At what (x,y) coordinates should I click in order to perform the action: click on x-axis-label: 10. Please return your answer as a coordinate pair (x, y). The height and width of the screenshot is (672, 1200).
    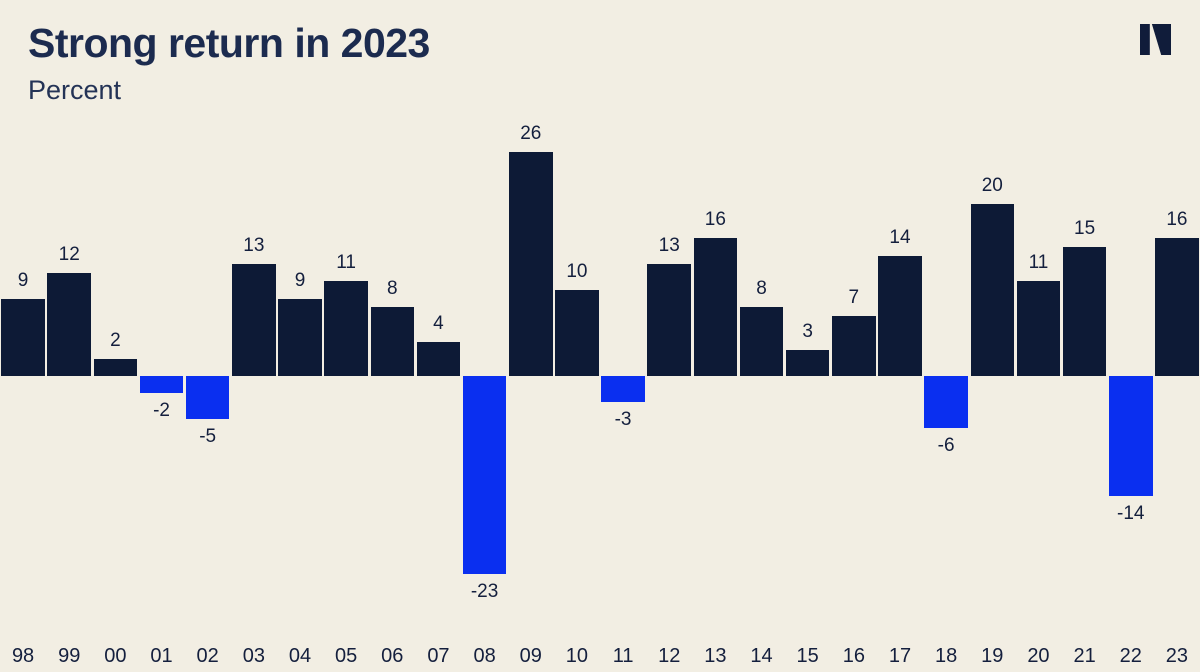
    Looking at the image, I should click on (577, 656).